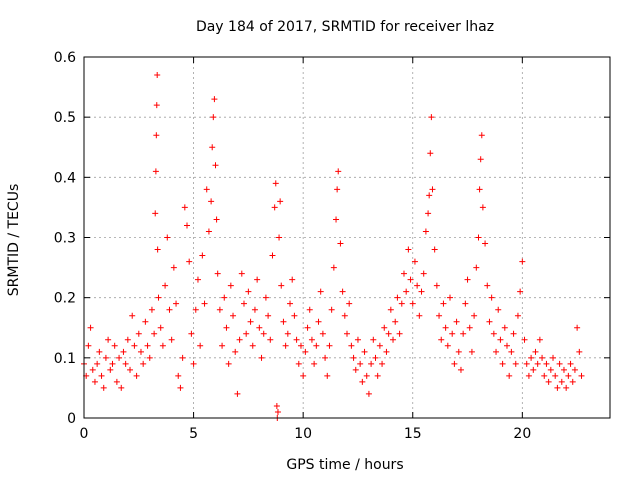  I want to click on y-tick-label: 0.1, so click(65, 359).